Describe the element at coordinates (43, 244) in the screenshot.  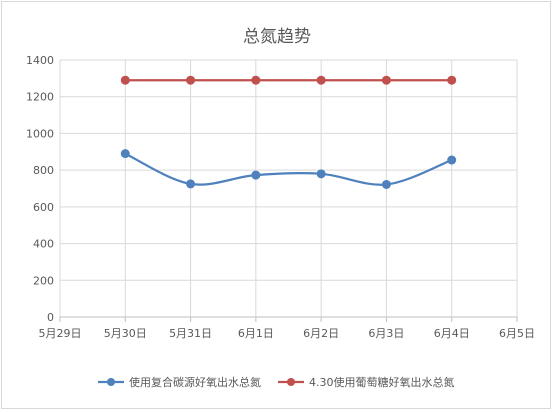
I see `y-tick-label: 400` at that location.